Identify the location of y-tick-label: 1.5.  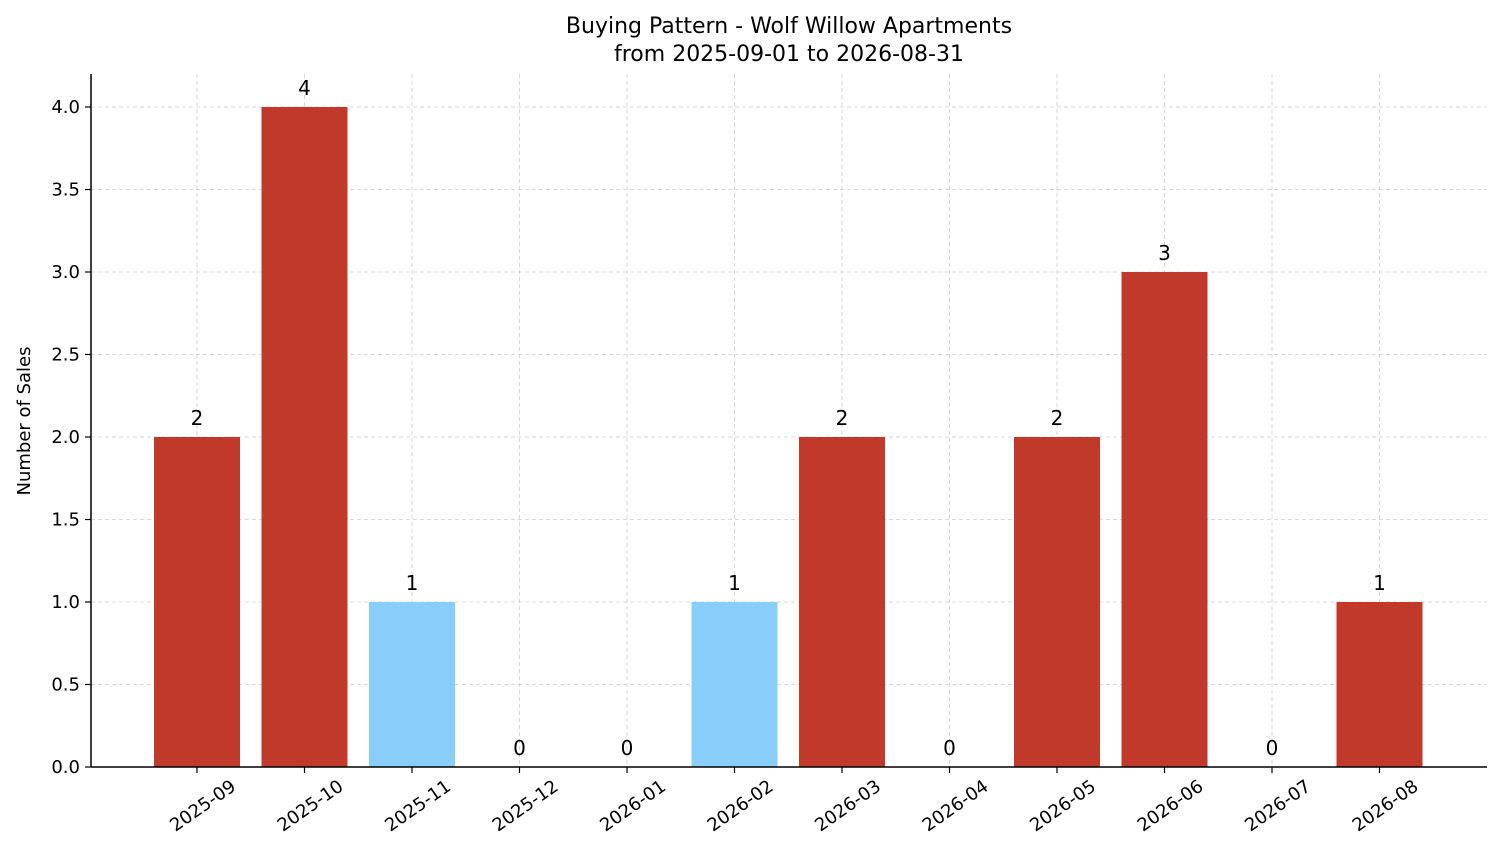
(65, 520).